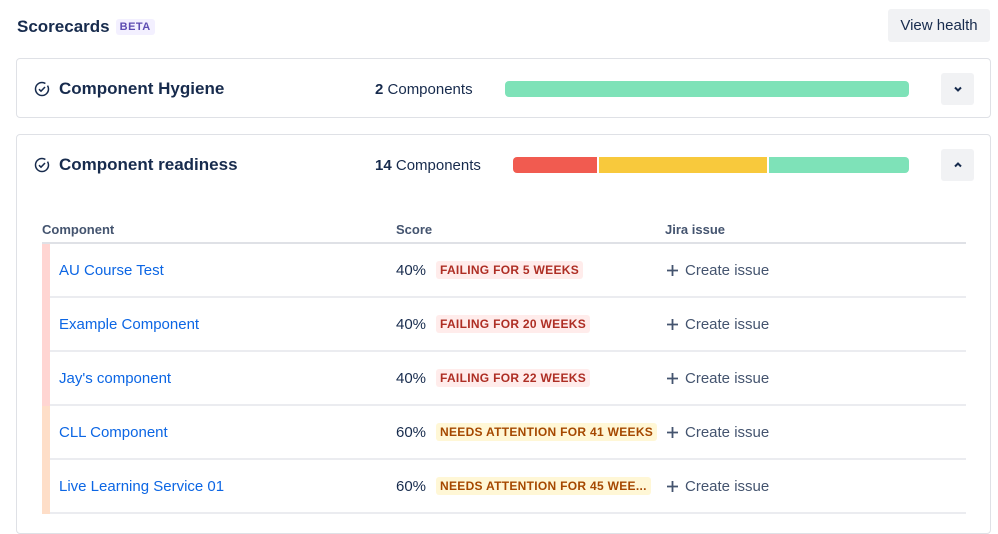 The image size is (998, 534). I want to click on column-header-jira-issue: Jira issue, so click(695, 229).